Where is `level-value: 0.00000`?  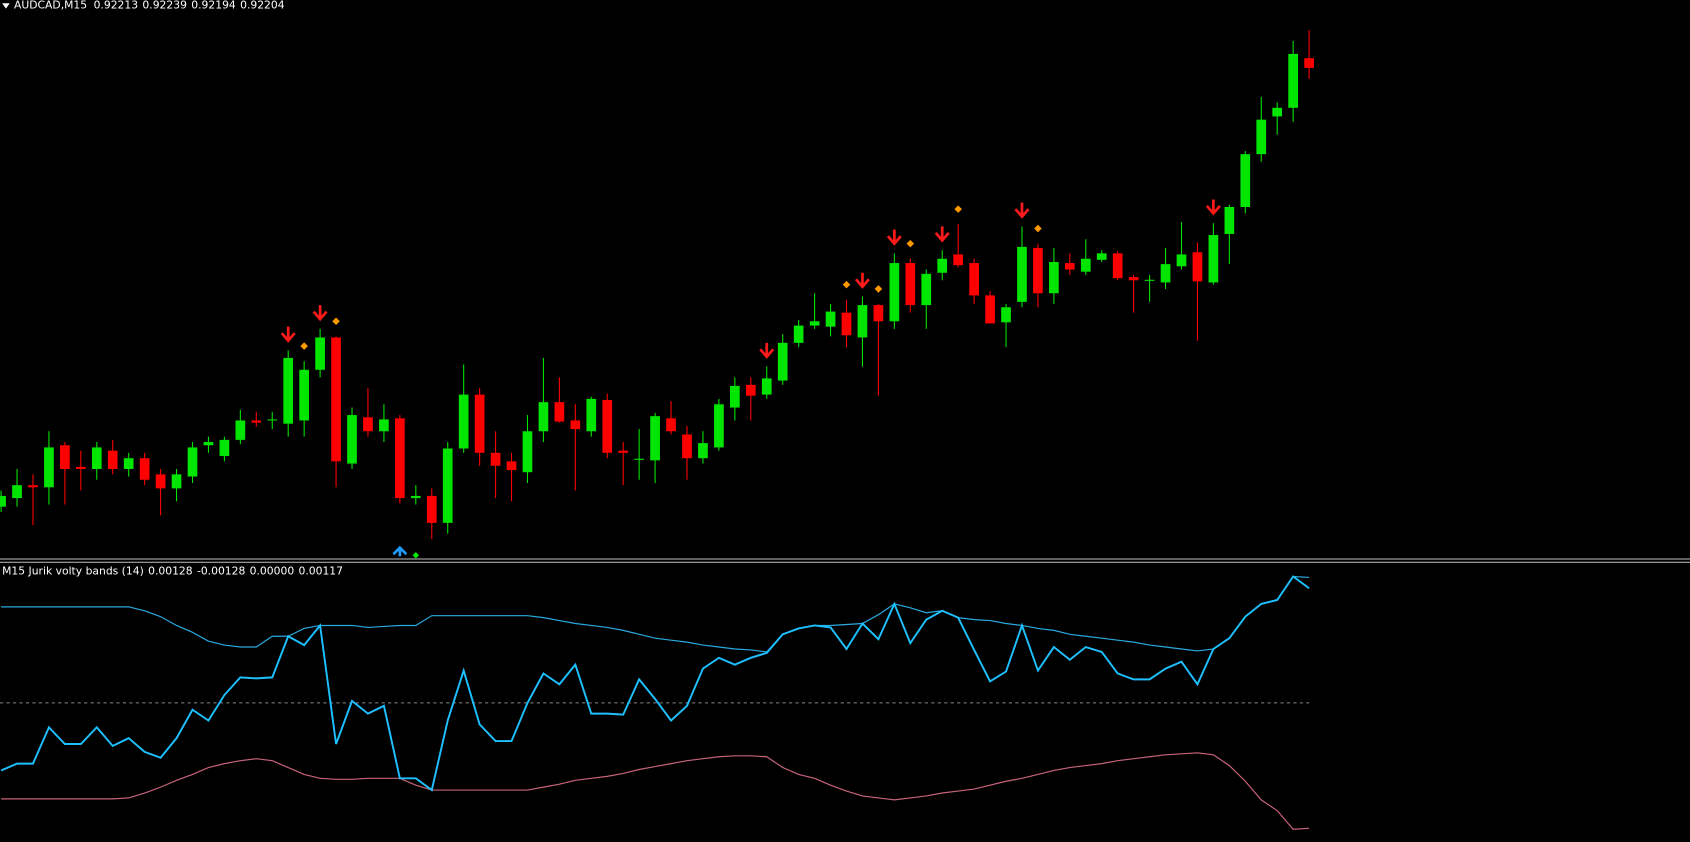
level-value: 0.00000 is located at coordinates (272, 570).